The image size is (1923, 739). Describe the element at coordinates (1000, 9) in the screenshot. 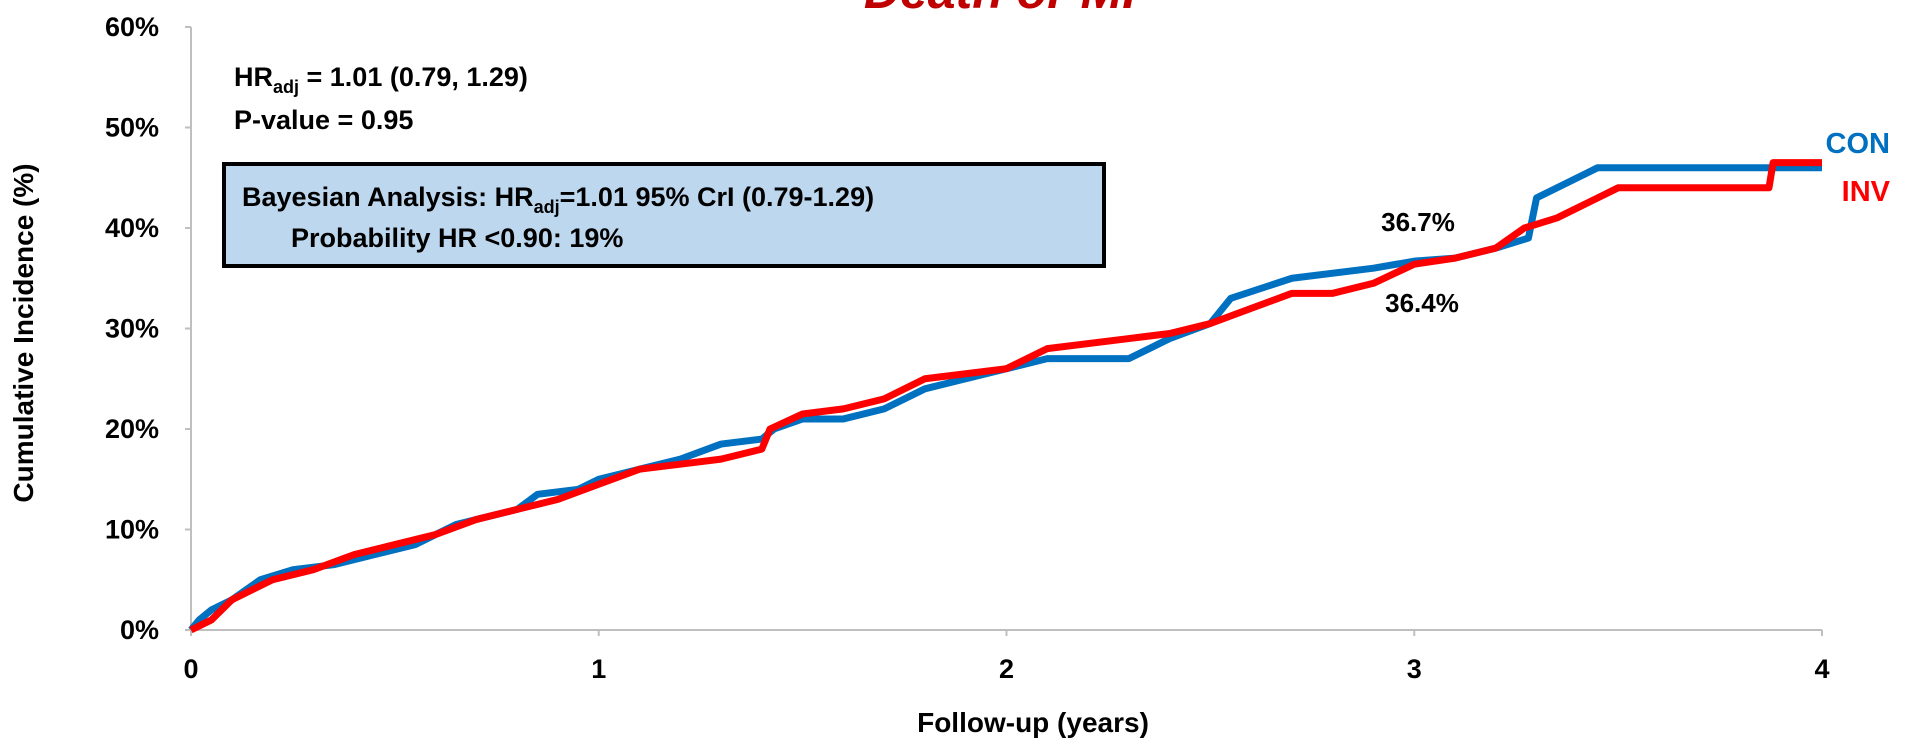

I see `chart-title: Death or MI` at that location.